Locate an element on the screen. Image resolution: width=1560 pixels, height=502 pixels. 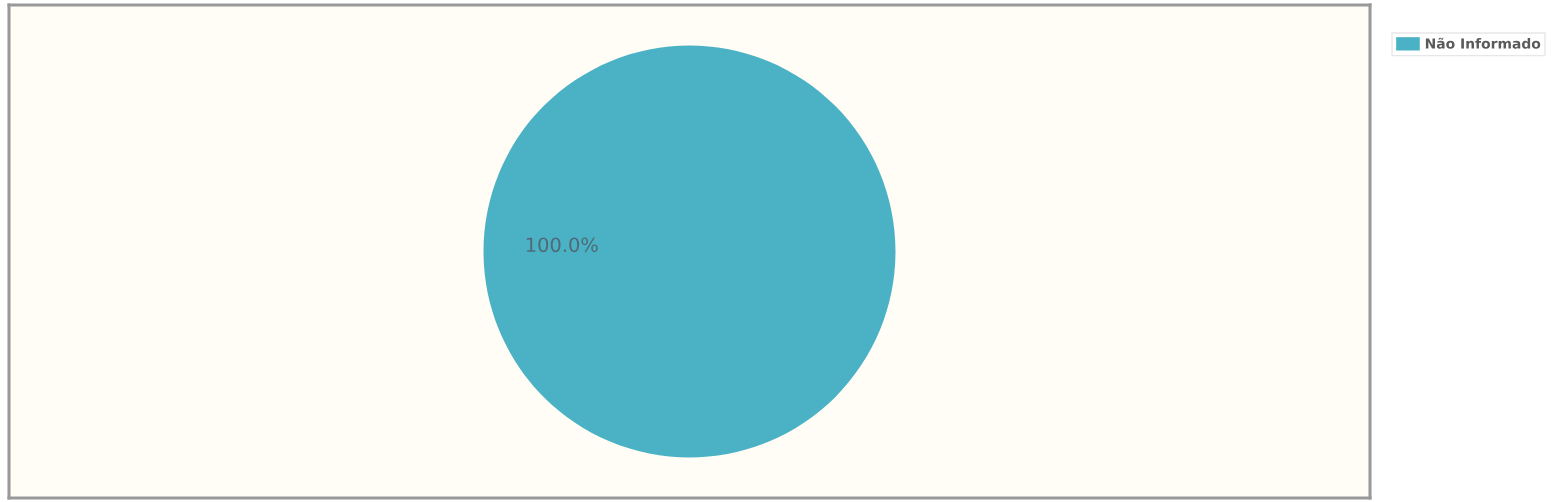
data-label: 100.0% is located at coordinates (562, 245).